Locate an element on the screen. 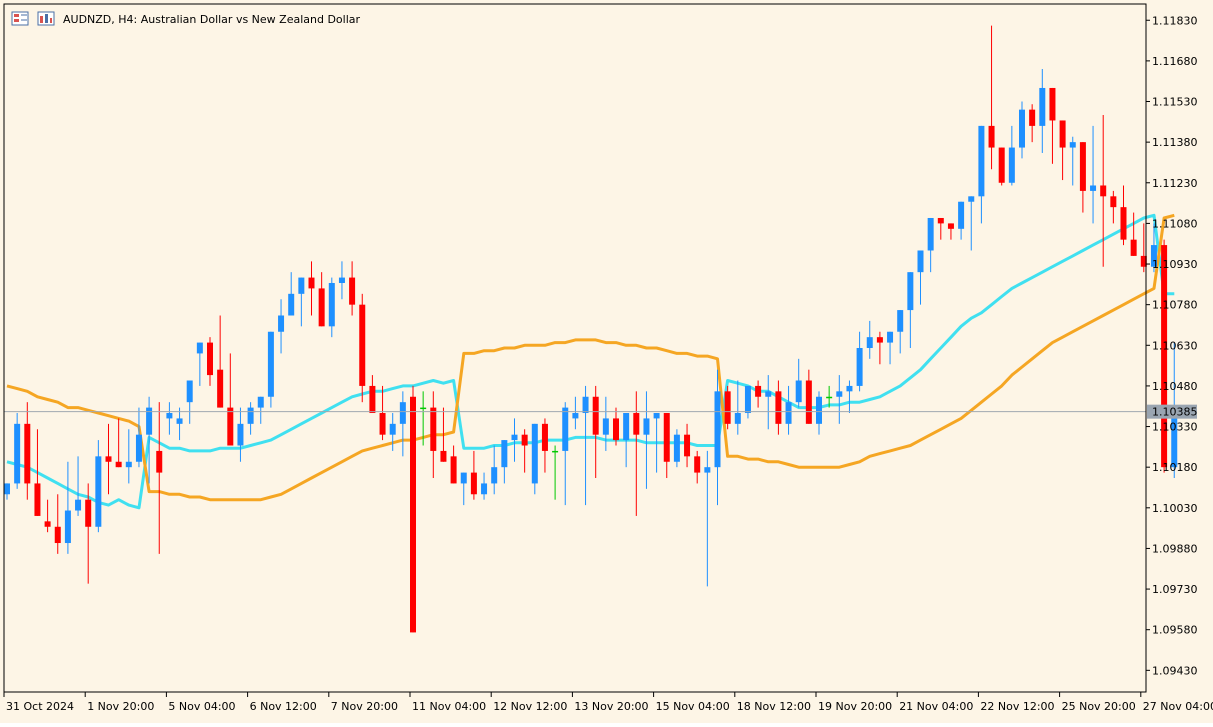 The width and height of the screenshot is (1213, 727). chart-window-icon is located at coordinates (20, 18).